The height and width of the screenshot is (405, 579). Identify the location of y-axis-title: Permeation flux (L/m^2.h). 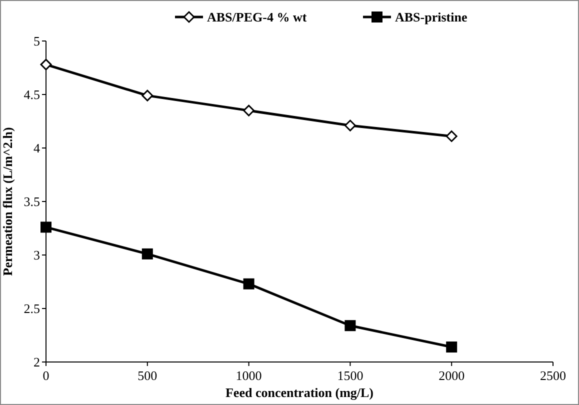
(7, 201).